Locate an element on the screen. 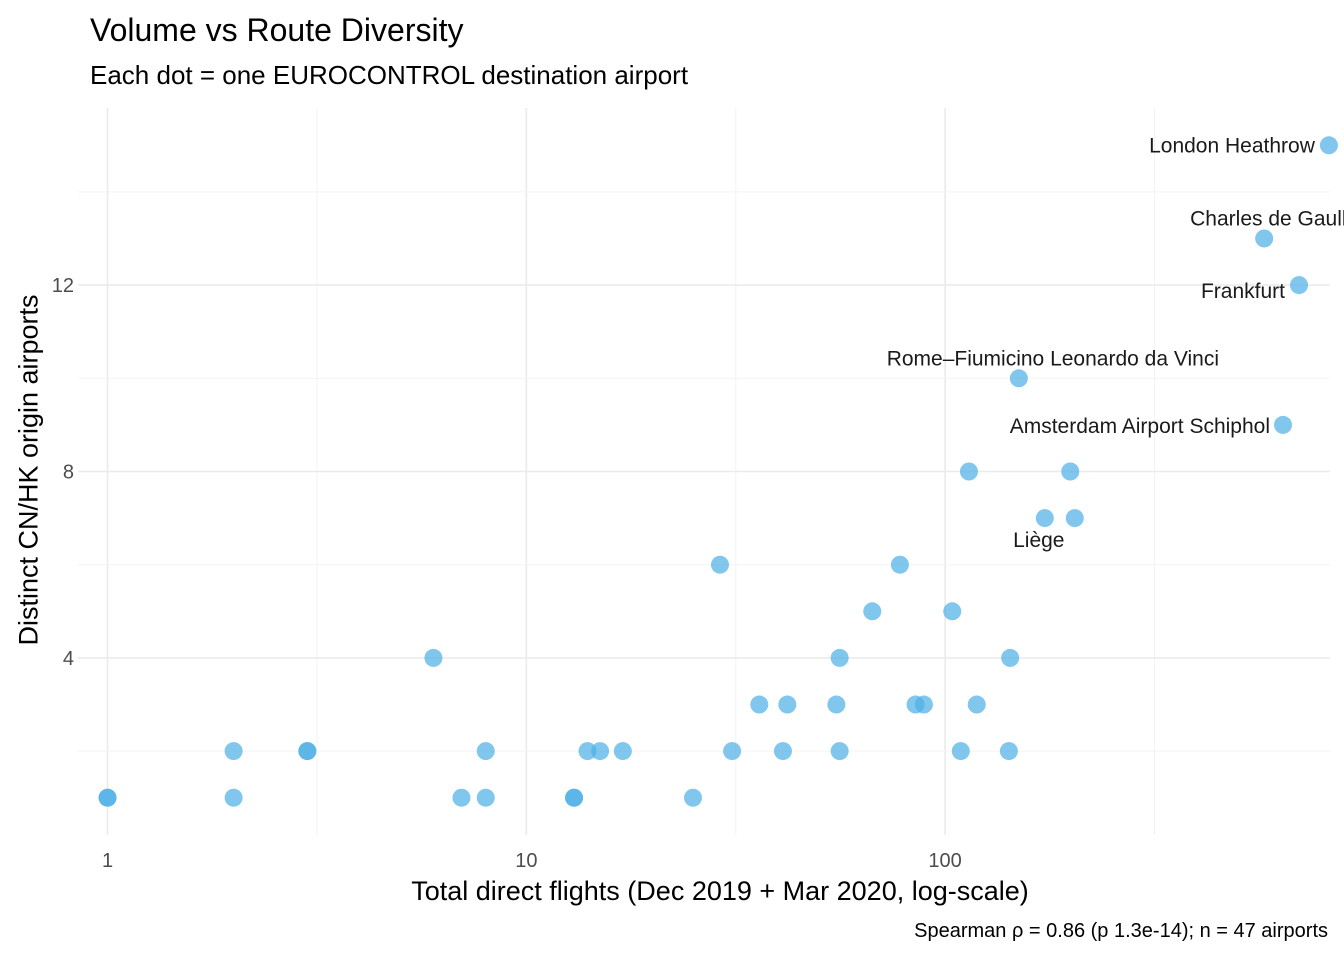  y-axis-label: Distinct CN/HK origin airports is located at coordinates (28, 470).